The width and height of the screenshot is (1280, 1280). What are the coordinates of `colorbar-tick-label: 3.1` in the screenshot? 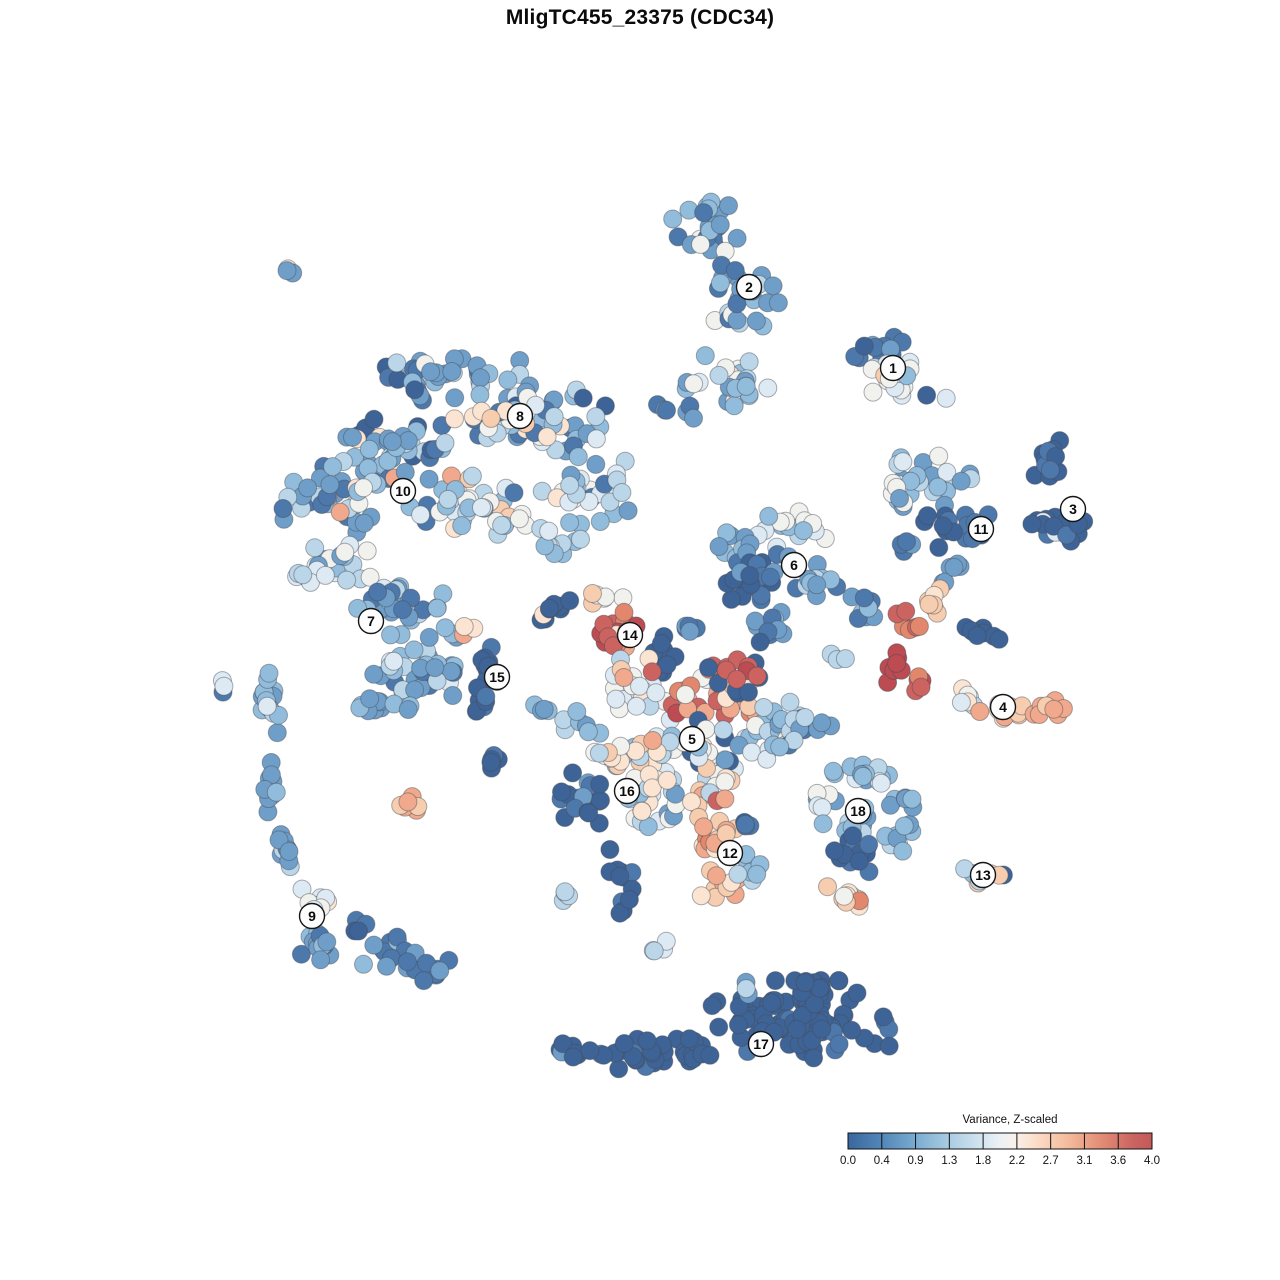 It's located at (1084, 1161).